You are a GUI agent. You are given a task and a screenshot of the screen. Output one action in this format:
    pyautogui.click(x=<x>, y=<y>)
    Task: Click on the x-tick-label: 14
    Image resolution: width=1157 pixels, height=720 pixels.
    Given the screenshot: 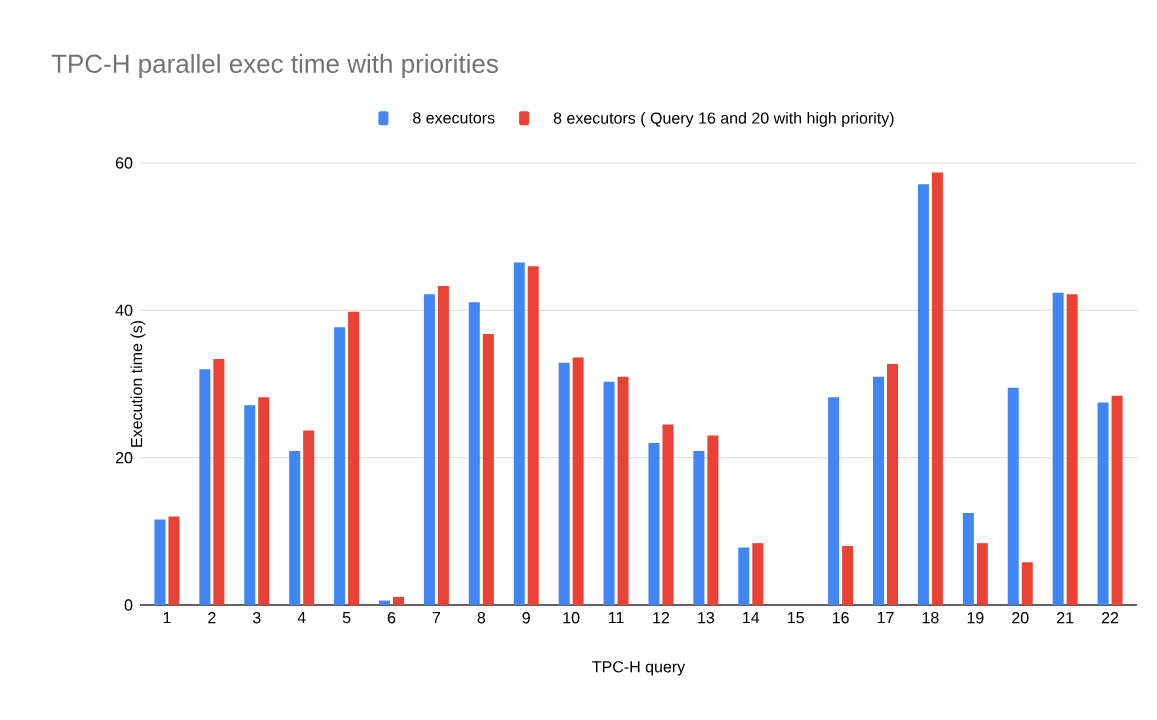 What is the action you would take?
    pyautogui.click(x=751, y=618)
    